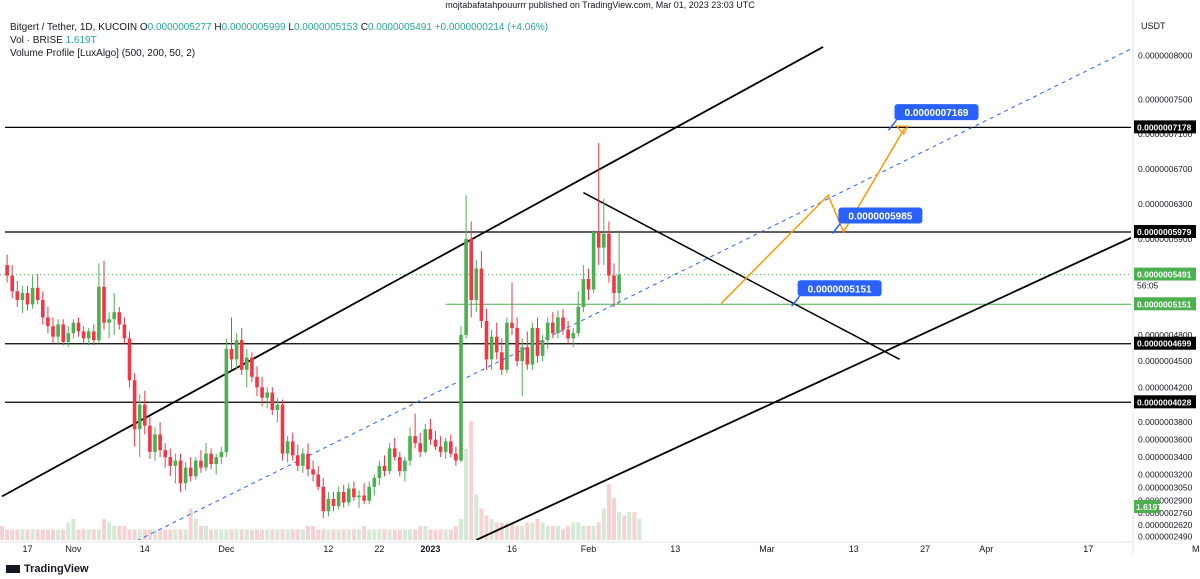 The image size is (1200, 579). I want to click on y-tick-label: 0.0000003800, so click(1165, 422).